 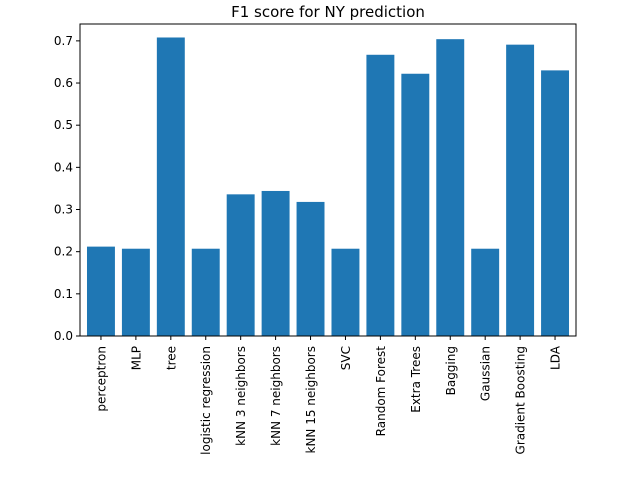 I want to click on x-tick-label: Gradient Boosting, so click(x=521, y=400).